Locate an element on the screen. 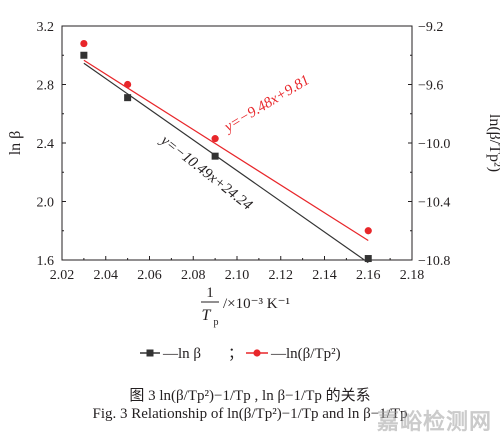 The width and height of the screenshot is (500, 437). x-tick-label: 2.02 is located at coordinates (62, 275).